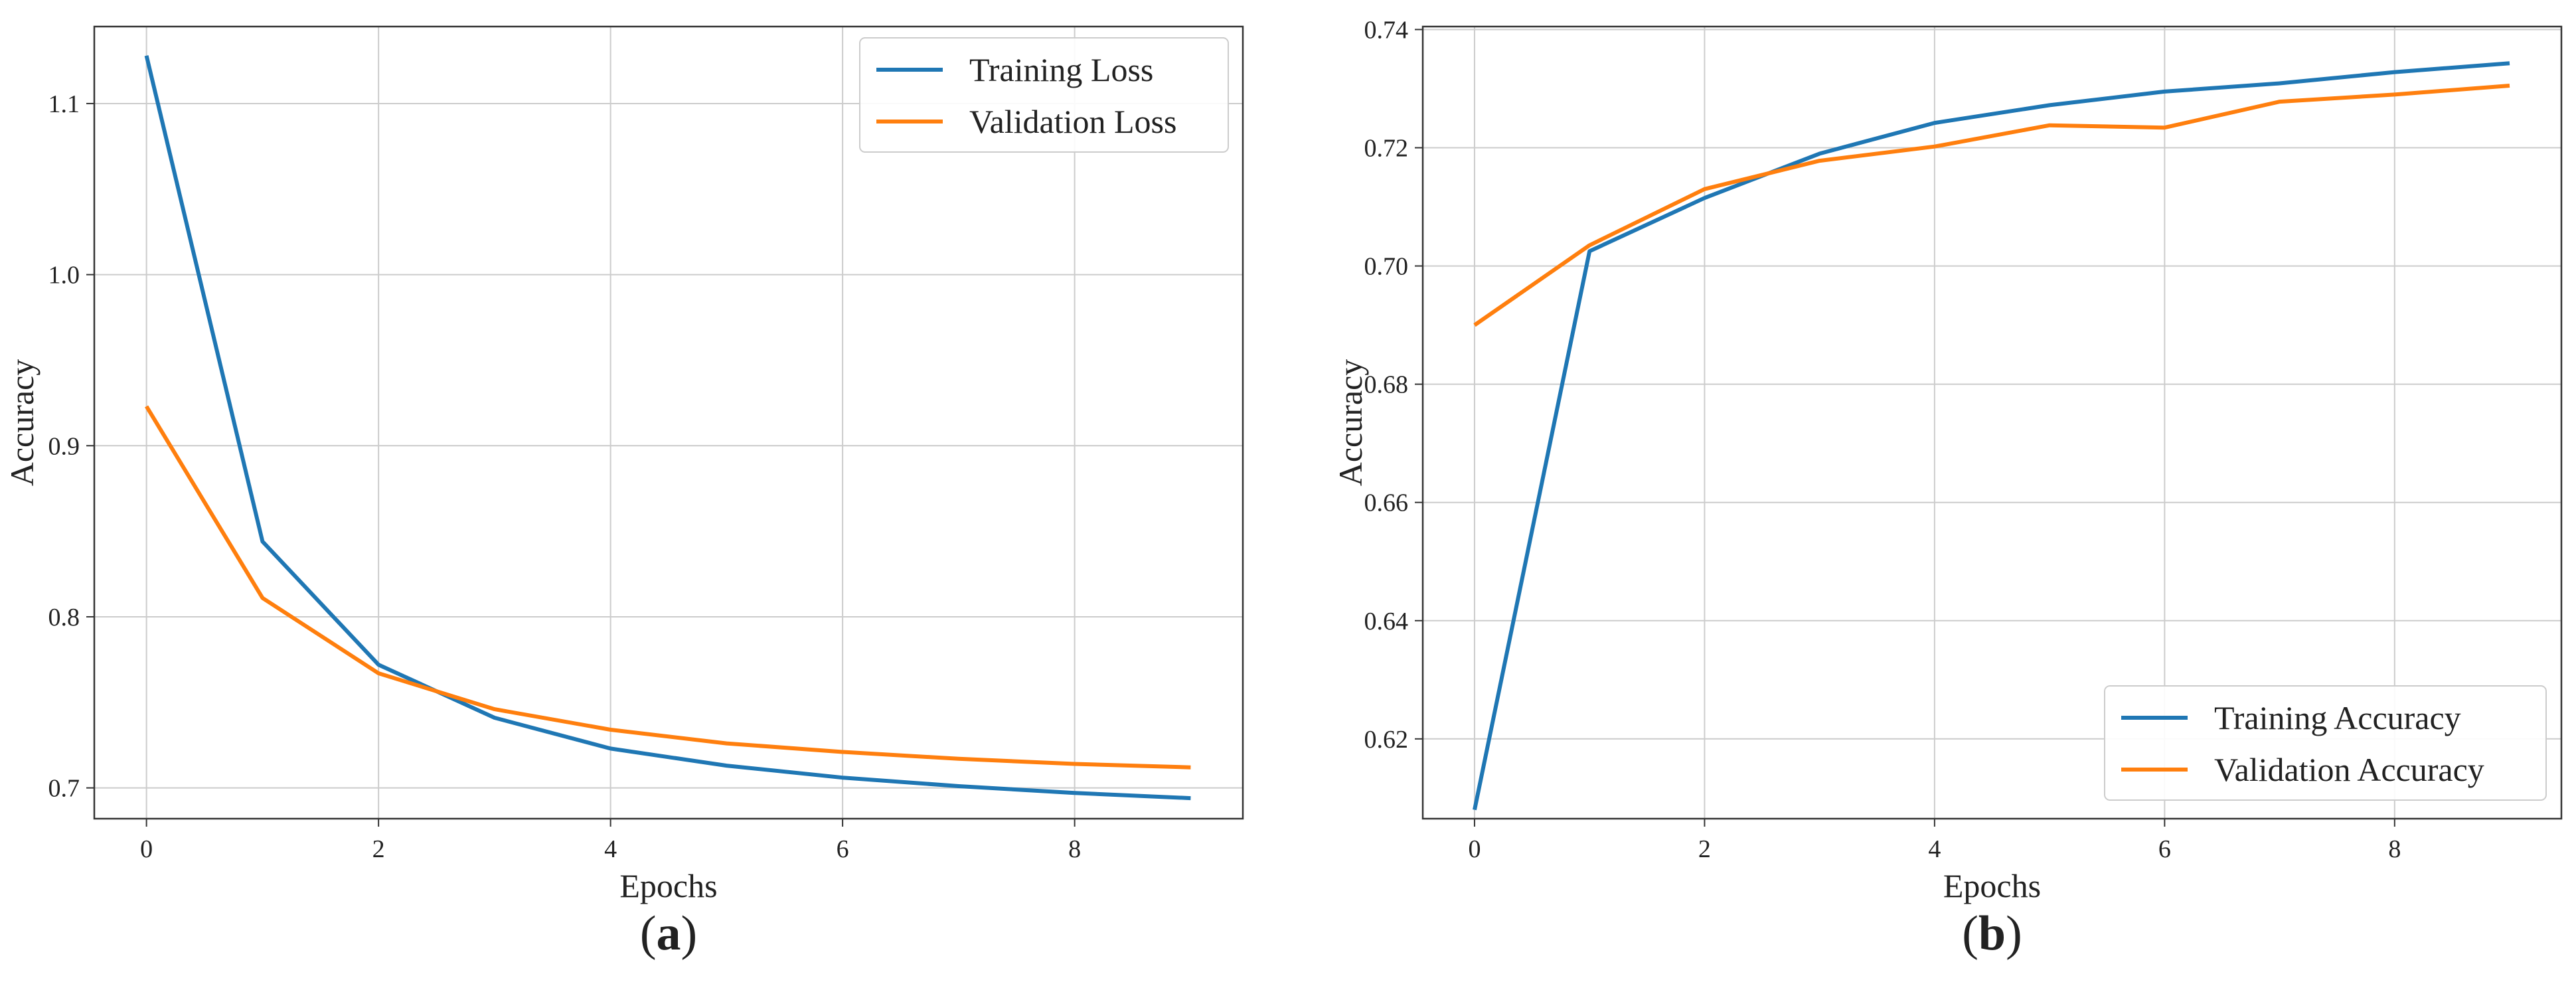  What do you see at coordinates (1991, 205) in the screenshot?
I see `series-line-validation-accuracy` at bounding box center [1991, 205].